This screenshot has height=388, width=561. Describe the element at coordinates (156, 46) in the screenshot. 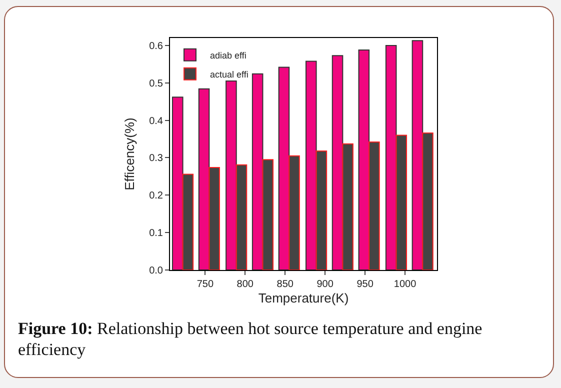

I see `y-tick-label: 0.6` at that location.